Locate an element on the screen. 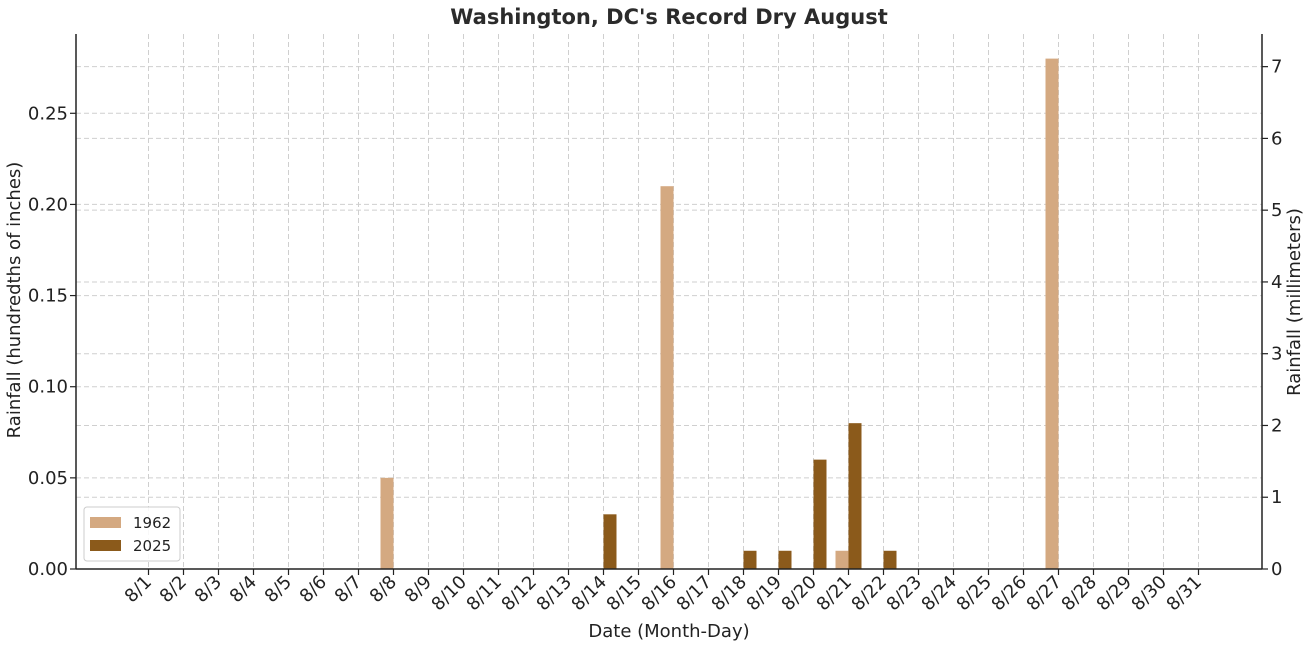  y2-axis-label: Rainfall (millimeters) is located at coordinates (1294, 302).